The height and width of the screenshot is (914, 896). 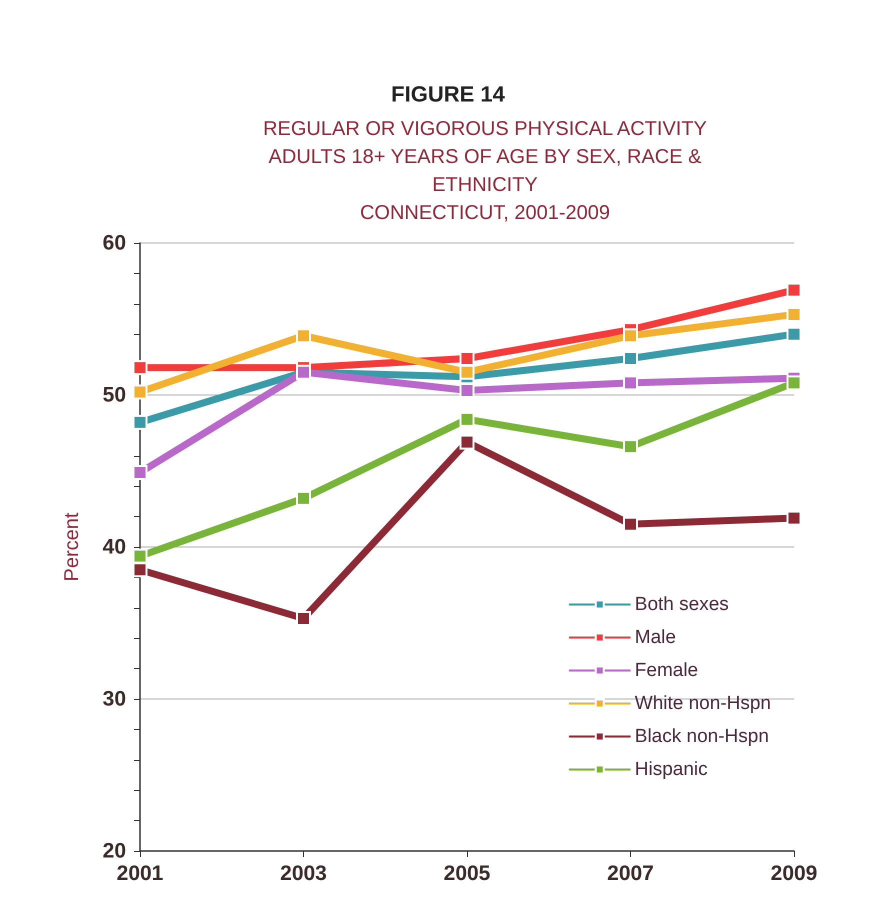 What do you see at coordinates (701, 736) in the screenshot?
I see `legend-label: Black non-Hspn` at bounding box center [701, 736].